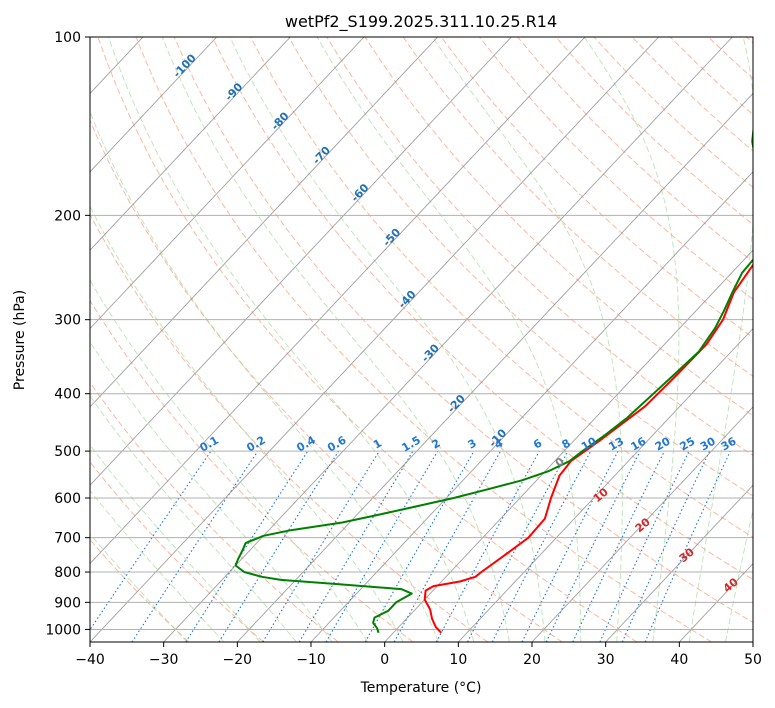 This screenshot has width=775, height=708. What do you see at coordinates (384, 660) in the screenshot?
I see `x-tick-label: 0` at bounding box center [384, 660].